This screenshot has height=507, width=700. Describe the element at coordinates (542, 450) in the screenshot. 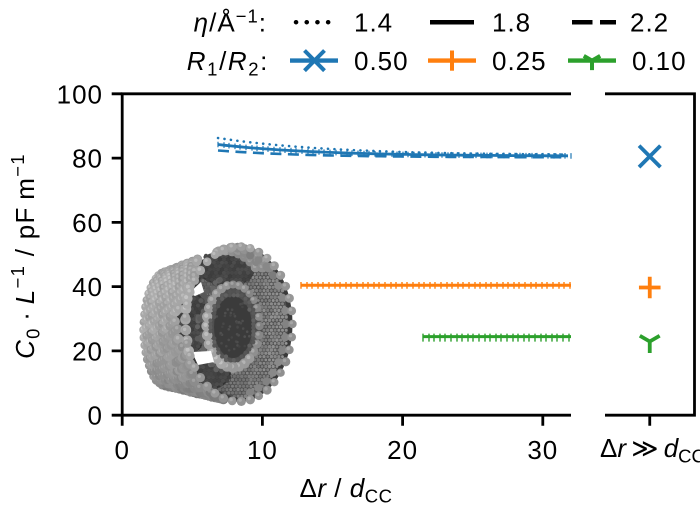

I see `svg-text: 30` at that location.